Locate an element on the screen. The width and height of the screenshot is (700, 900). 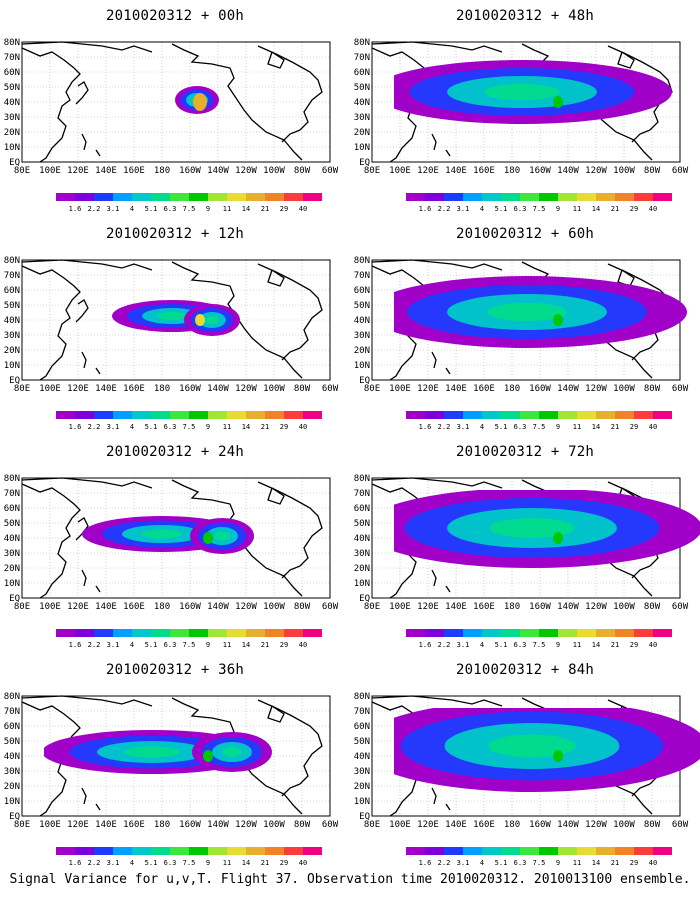
x-axis-label: 160W is located at coordinates (190, 389).